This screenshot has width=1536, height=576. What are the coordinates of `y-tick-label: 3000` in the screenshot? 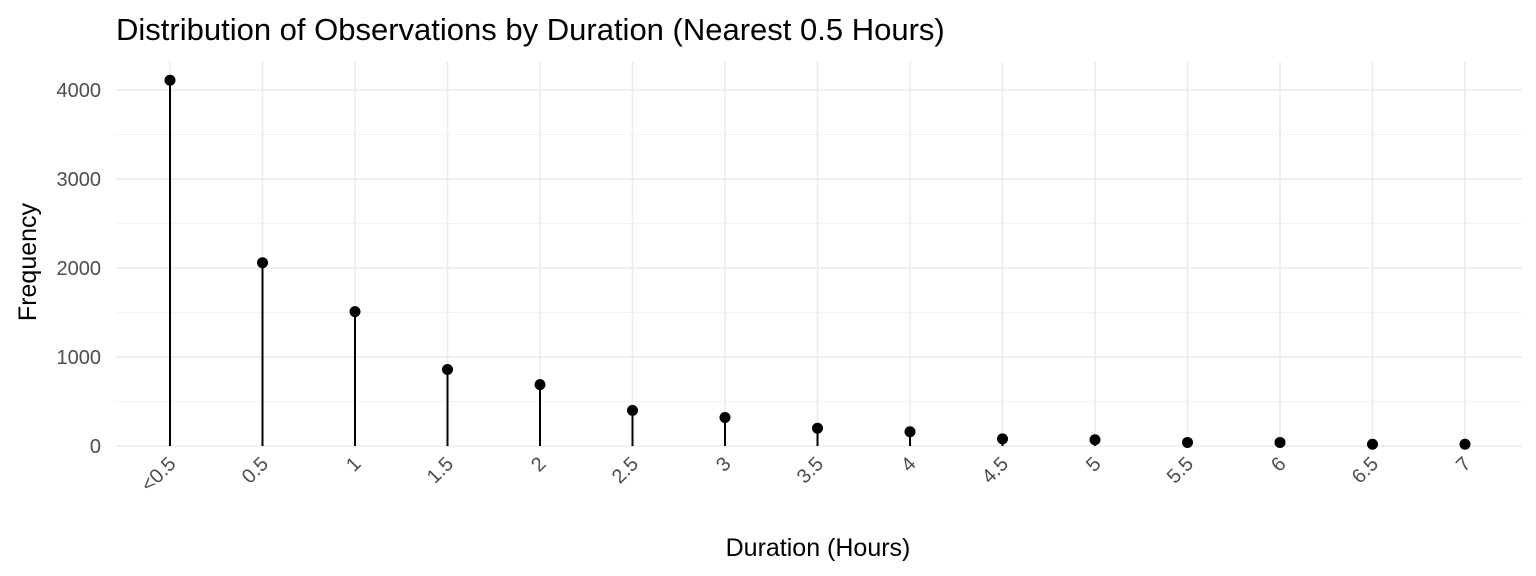 It's located at (79, 180).